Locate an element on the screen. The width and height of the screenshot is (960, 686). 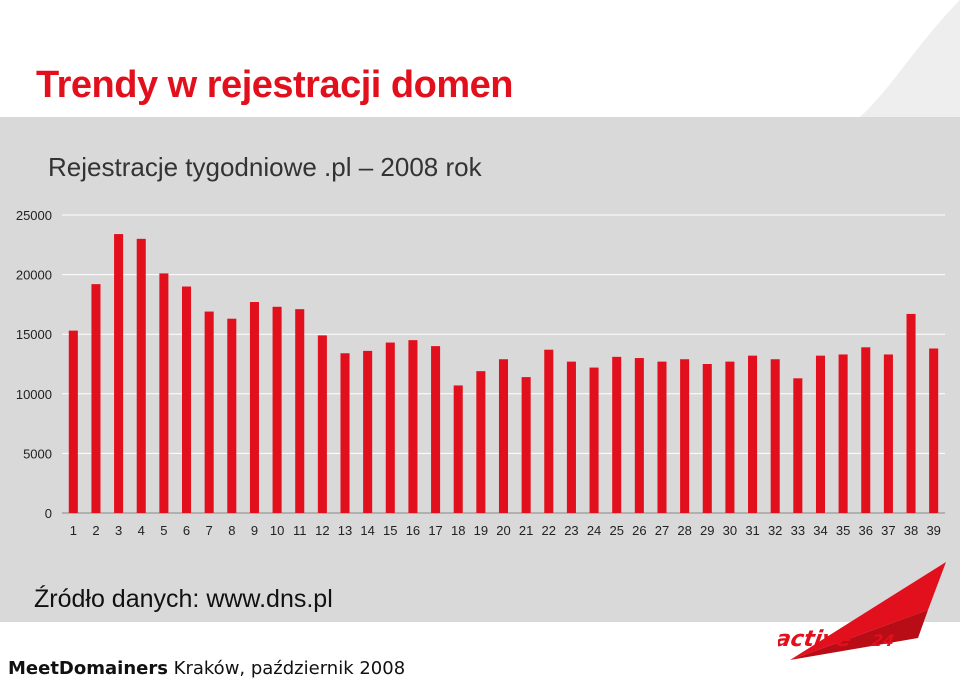
x-tick-label: 12 is located at coordinates (322, 530).